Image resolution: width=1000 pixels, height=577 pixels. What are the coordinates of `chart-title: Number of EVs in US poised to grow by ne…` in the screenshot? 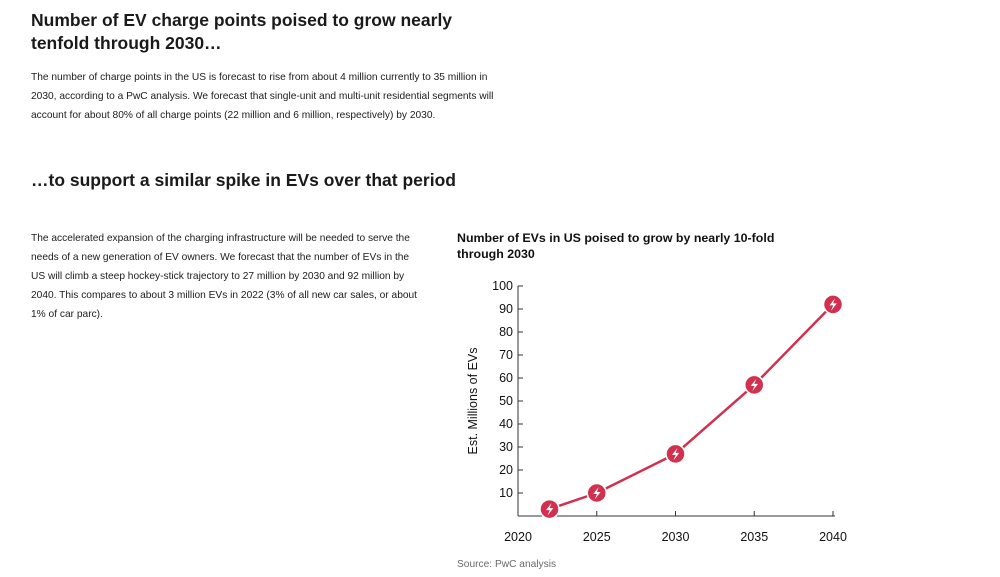 It's located at (616, 246).